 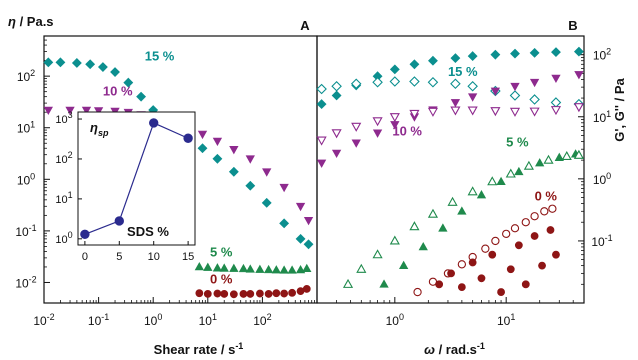 What do you see at coordinates (63, 238) in the screenshot?
I see `inset-ytick-label-0: 10⁰` at bounding box center [63, 238].